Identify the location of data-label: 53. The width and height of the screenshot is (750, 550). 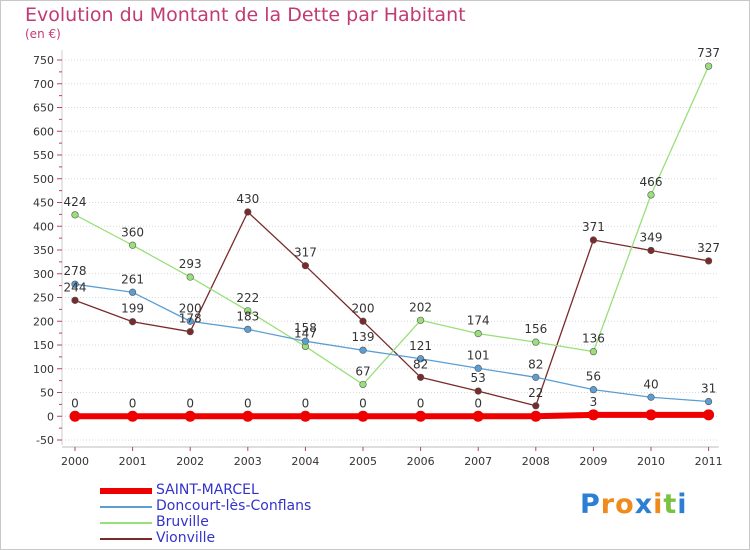
(478, 378).